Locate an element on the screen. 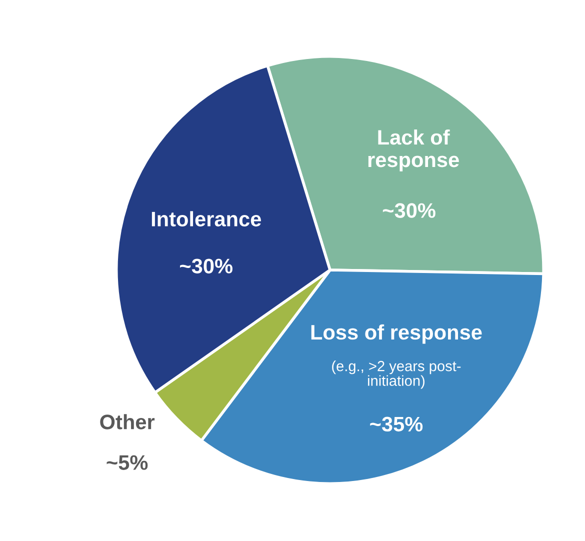  slice-label: Lack of response is located at coordinates (413, 150).